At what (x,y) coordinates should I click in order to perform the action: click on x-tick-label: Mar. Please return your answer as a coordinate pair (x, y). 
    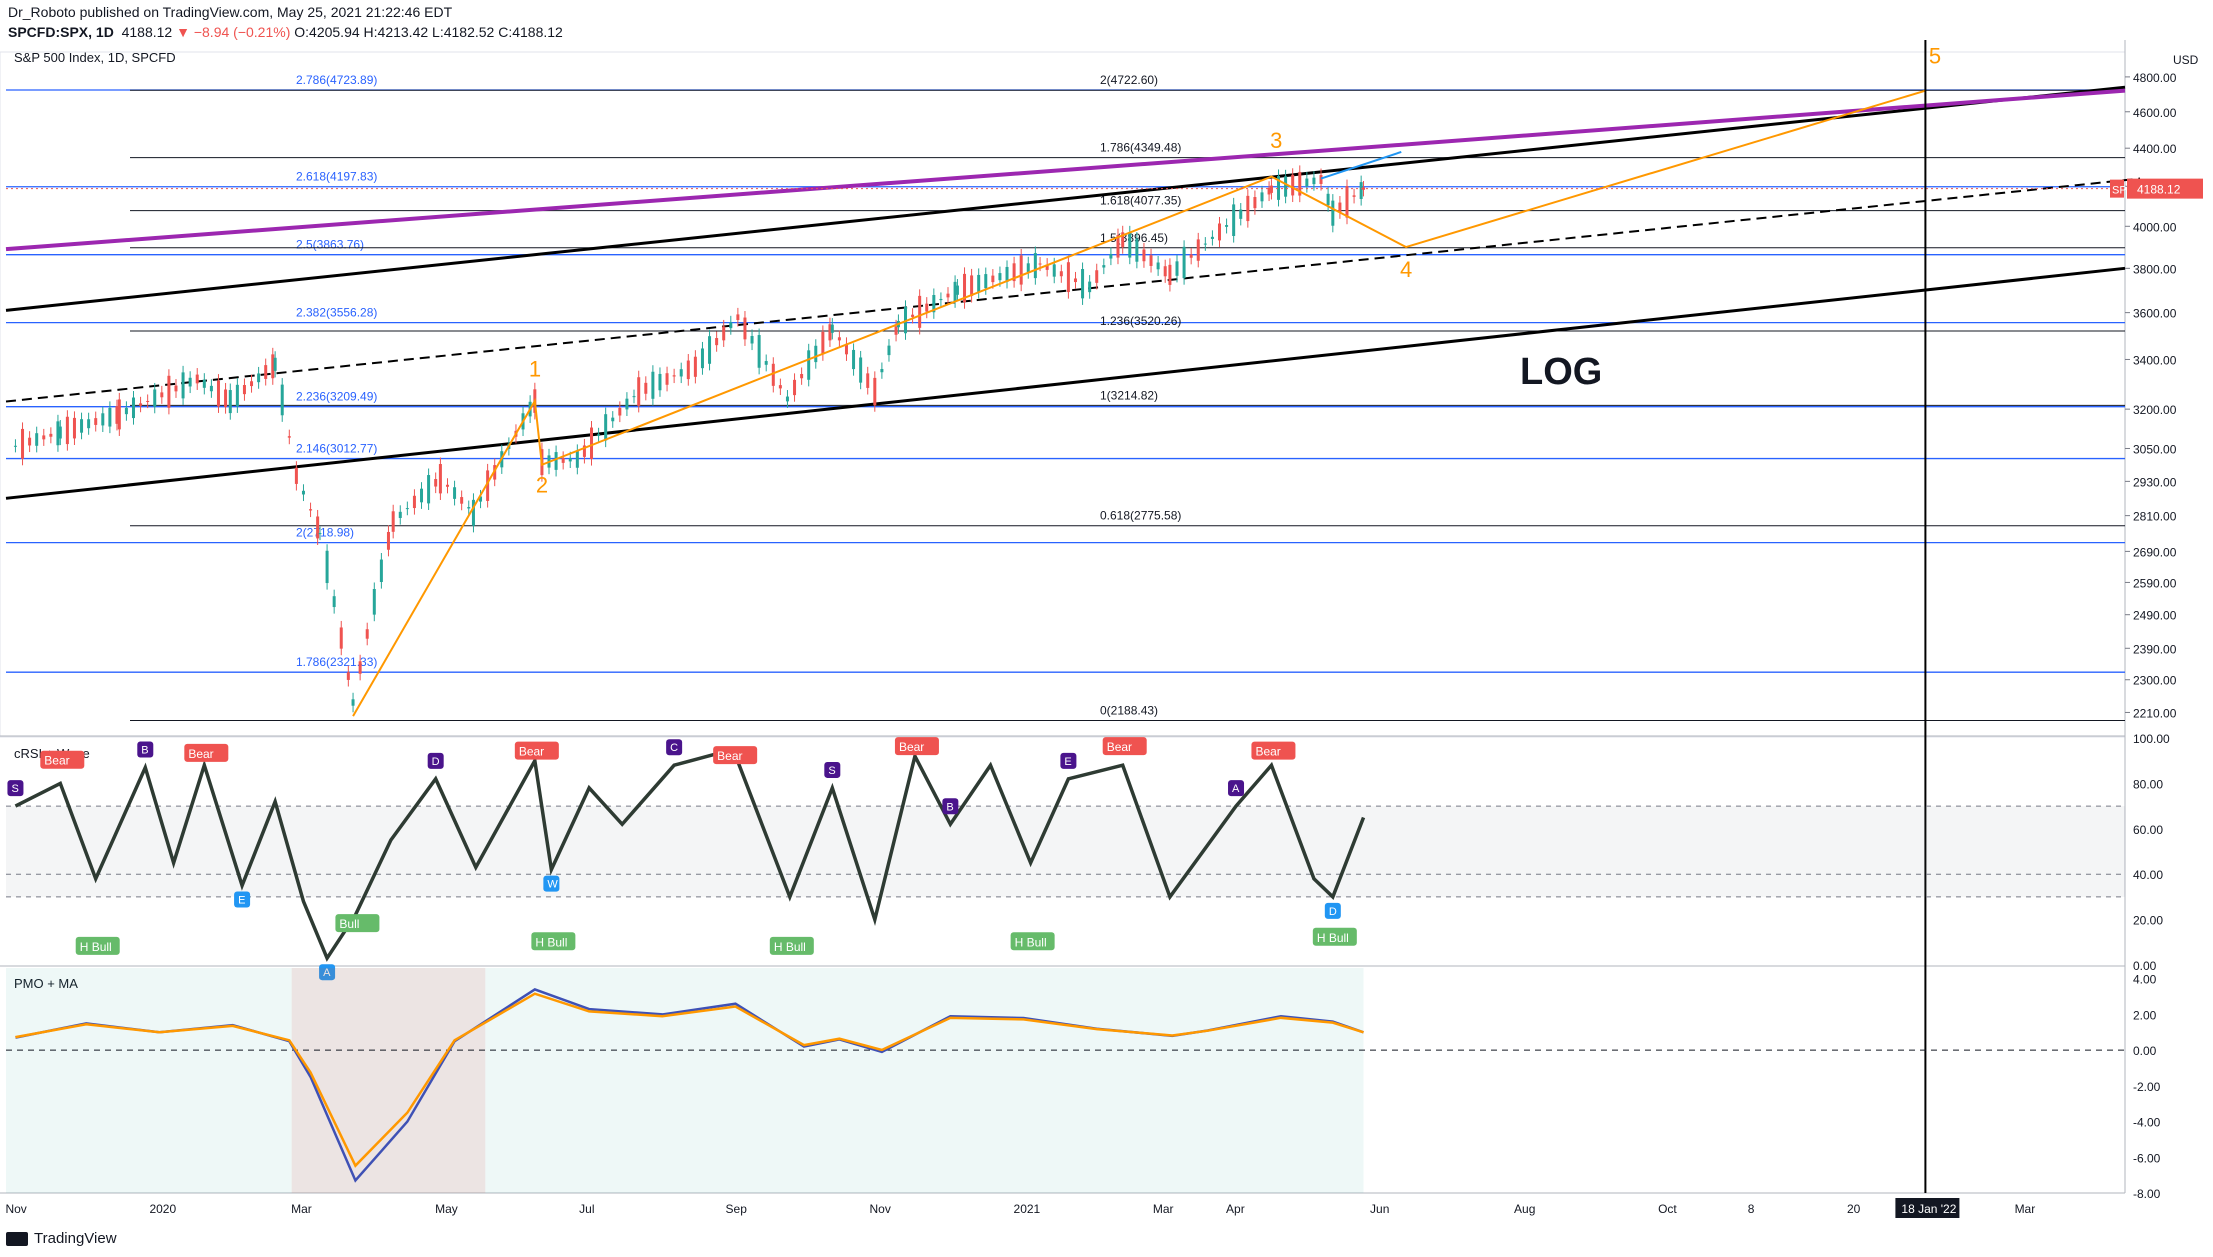
    Looking at the image, I should click on (2025, 1209).